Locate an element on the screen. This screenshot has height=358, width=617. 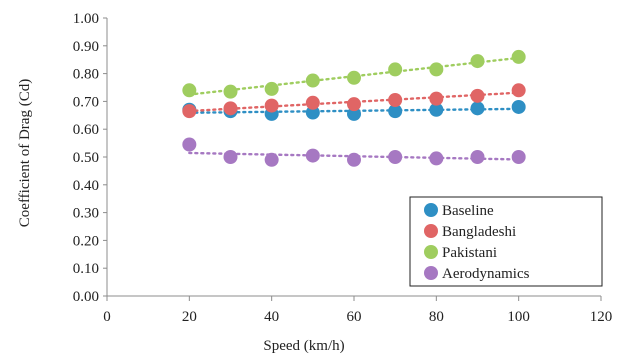
legend-label: Pakistani is located at coordinates (469, 253).